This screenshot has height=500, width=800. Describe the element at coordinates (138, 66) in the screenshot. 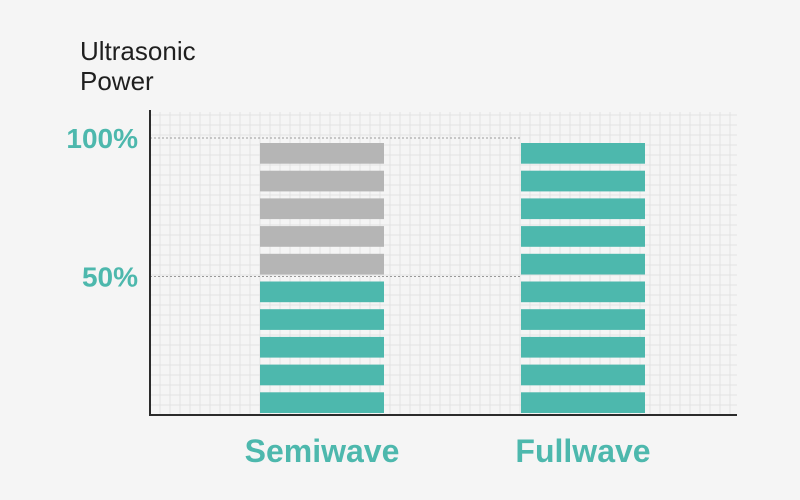

I see `y-axis-label: Ultrasonic Power` at that location.